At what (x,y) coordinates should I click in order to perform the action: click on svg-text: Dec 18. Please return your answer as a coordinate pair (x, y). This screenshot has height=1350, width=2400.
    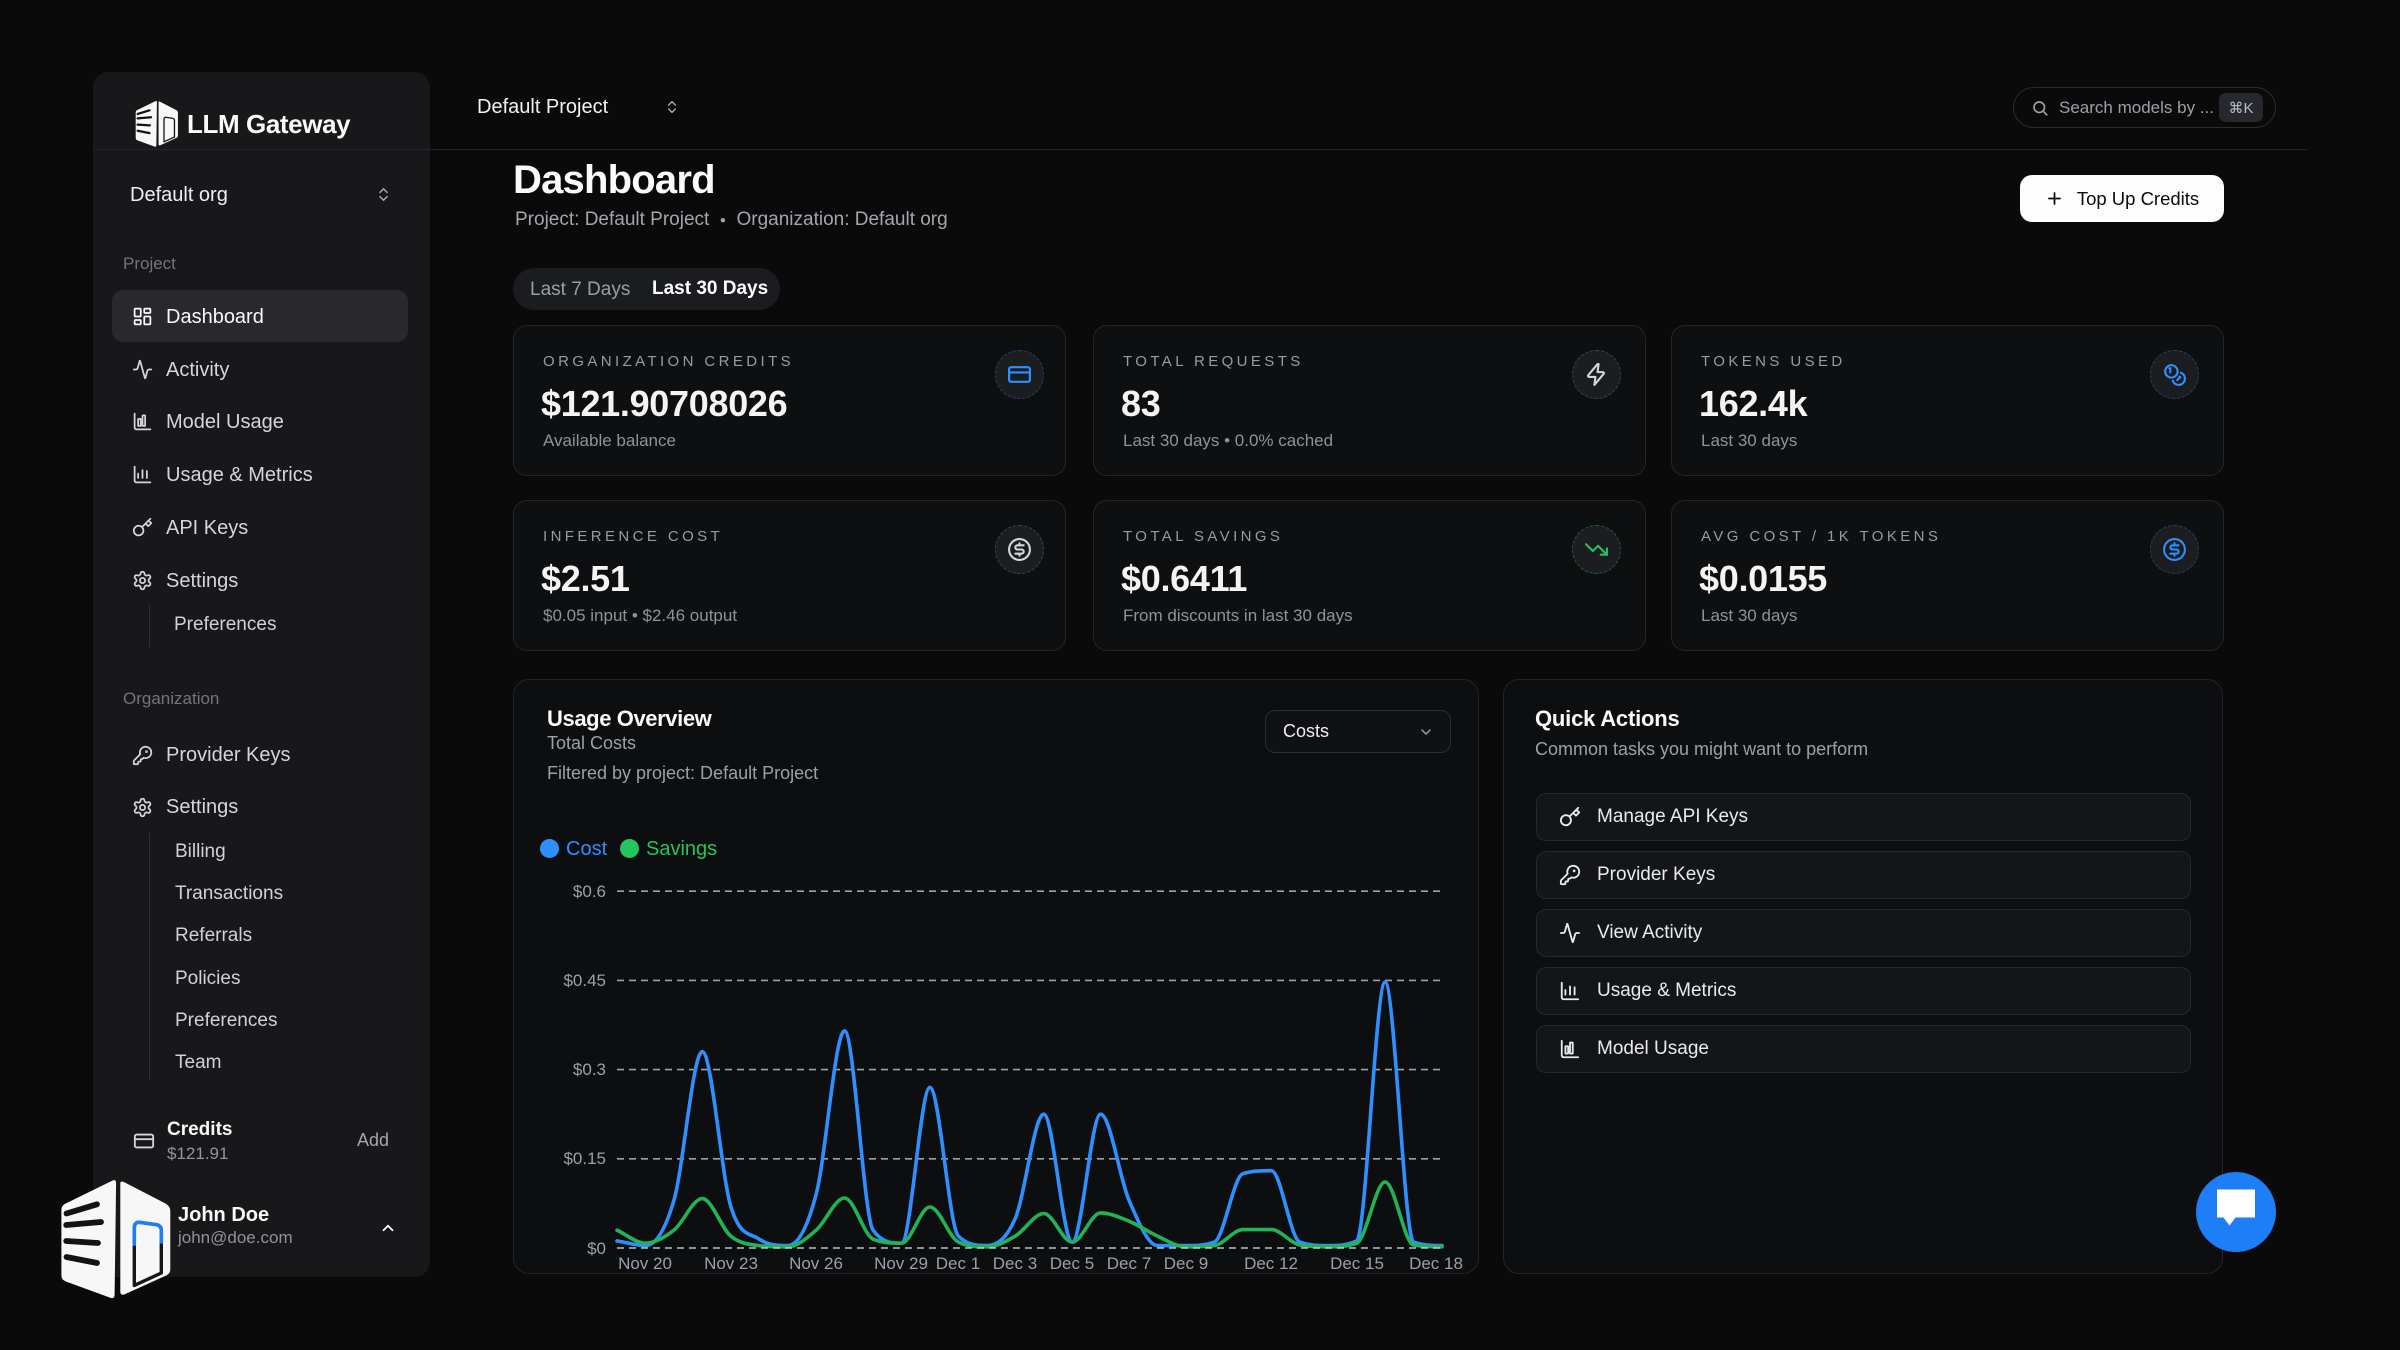
    Looking at the image, I should click on (1436, 1263).